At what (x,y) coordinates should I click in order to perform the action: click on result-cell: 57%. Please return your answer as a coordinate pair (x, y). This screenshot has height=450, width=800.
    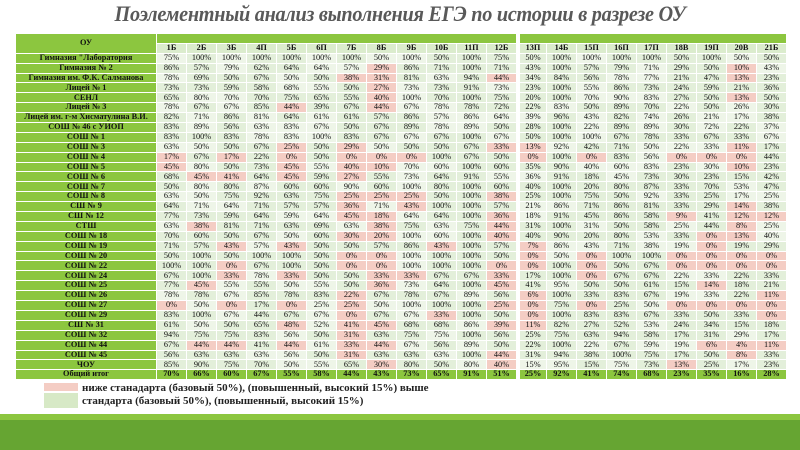
    Looking at the image, I should click on (501, 246).